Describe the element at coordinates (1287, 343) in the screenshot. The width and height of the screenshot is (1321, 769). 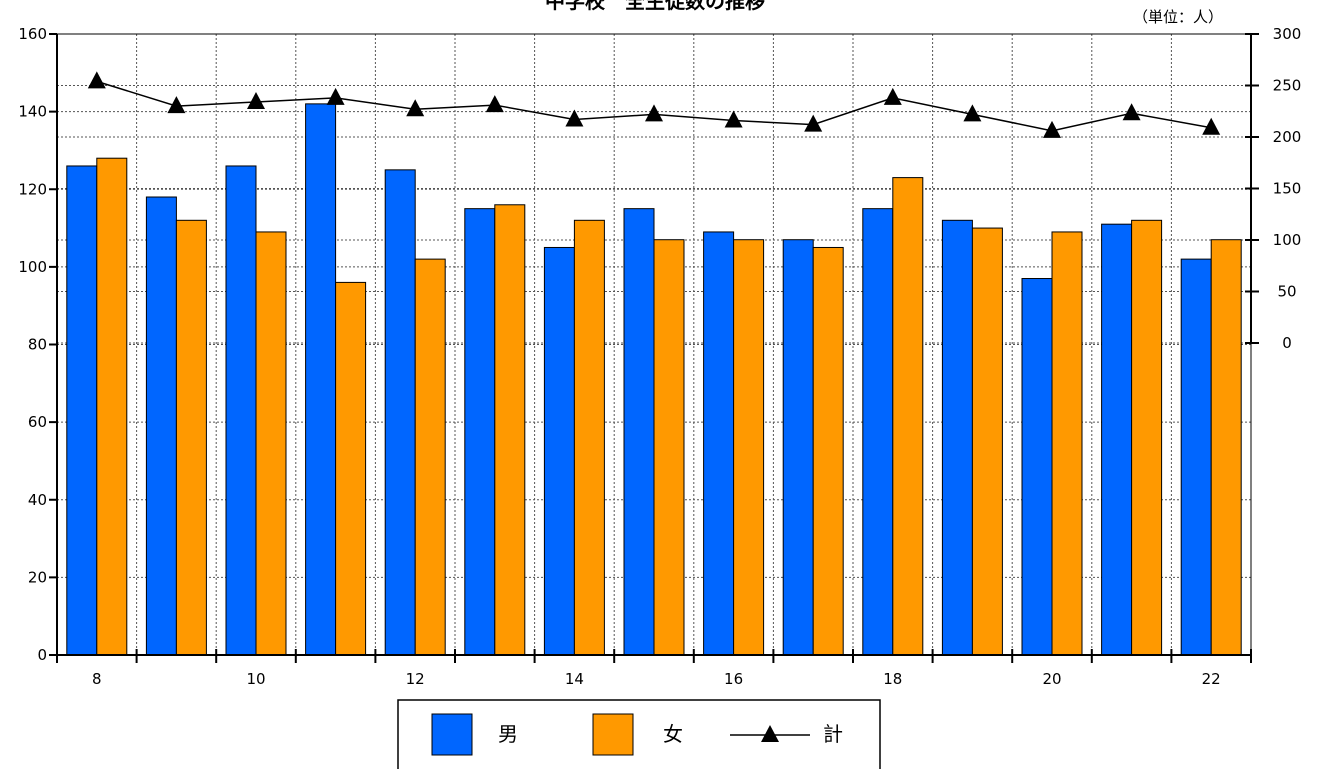
I see `right-tick-label: 0` at that location.